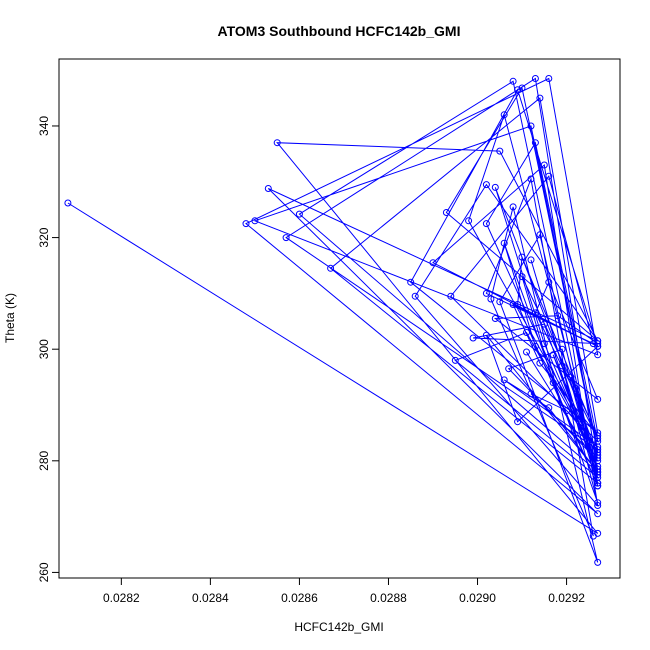  Describe the element at coordinates (339, 31) in the screenshot. I see `chart-title: ATOM3 Southbound HCFC142b_GMI` at that location.